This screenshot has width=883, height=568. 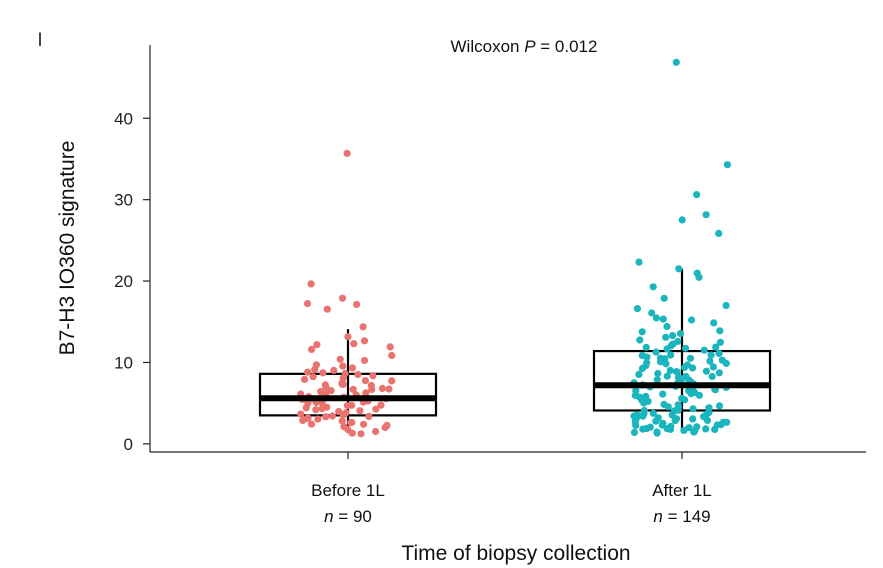 I want to click on x-n-label: n = 90, so click(x=348, y=516).